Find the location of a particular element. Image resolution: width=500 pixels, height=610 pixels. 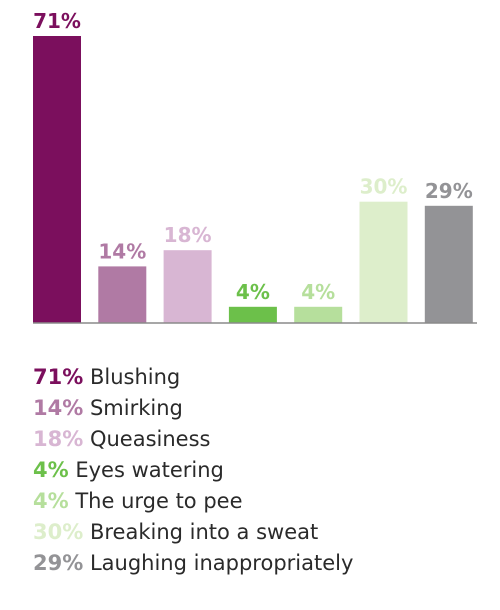

legend-value: 30% is located at coordinates (58, 532).